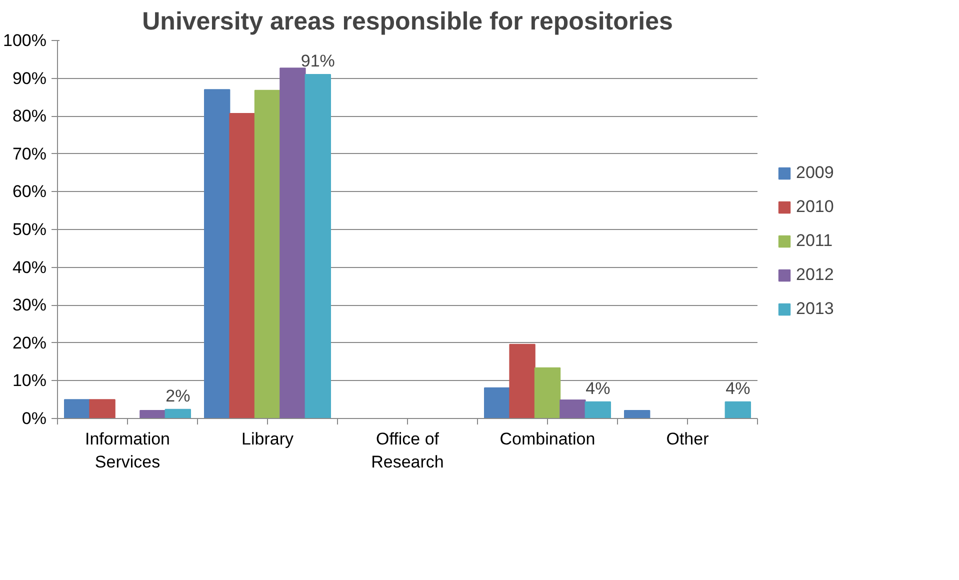 Image resolution: width=959 pixels, height=580 pixels. What do you see at coordinates (29, 78) in the screenshot?
I see `y-tick-label: 90%` at bounding box center [29, 78].